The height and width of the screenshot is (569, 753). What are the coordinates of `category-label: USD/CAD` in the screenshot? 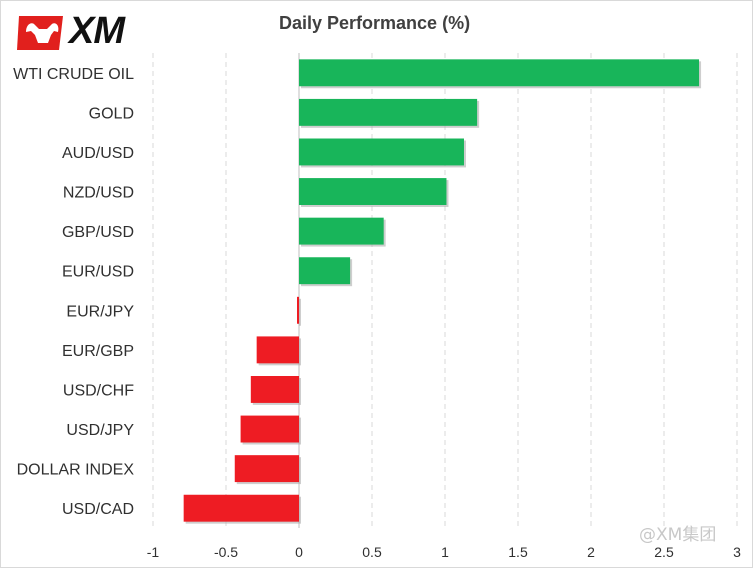 It's located at (98, 509).